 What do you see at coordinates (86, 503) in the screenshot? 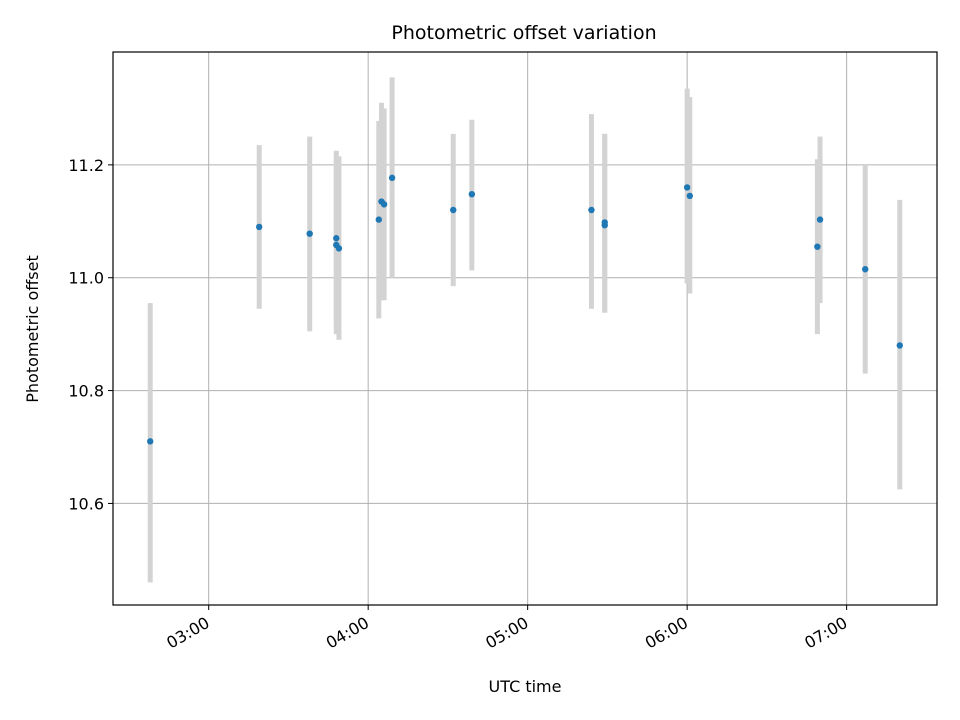
I see `y-tick-label: 10.6` at bounding box center [86, 503].